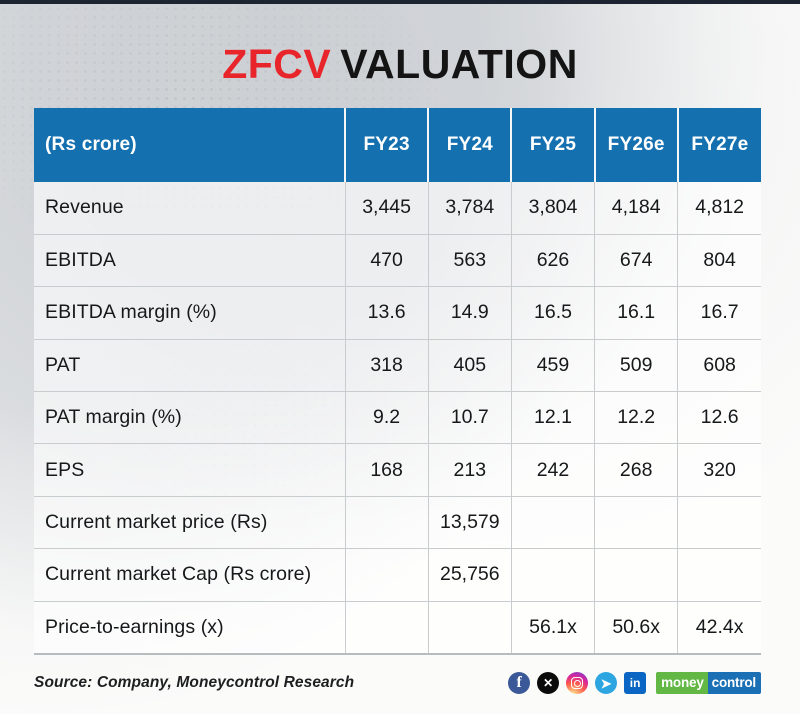 This screenshot has height=714, width=800. I want to click on social-links: f ✕ ➤ in money control, so click(634, 683).